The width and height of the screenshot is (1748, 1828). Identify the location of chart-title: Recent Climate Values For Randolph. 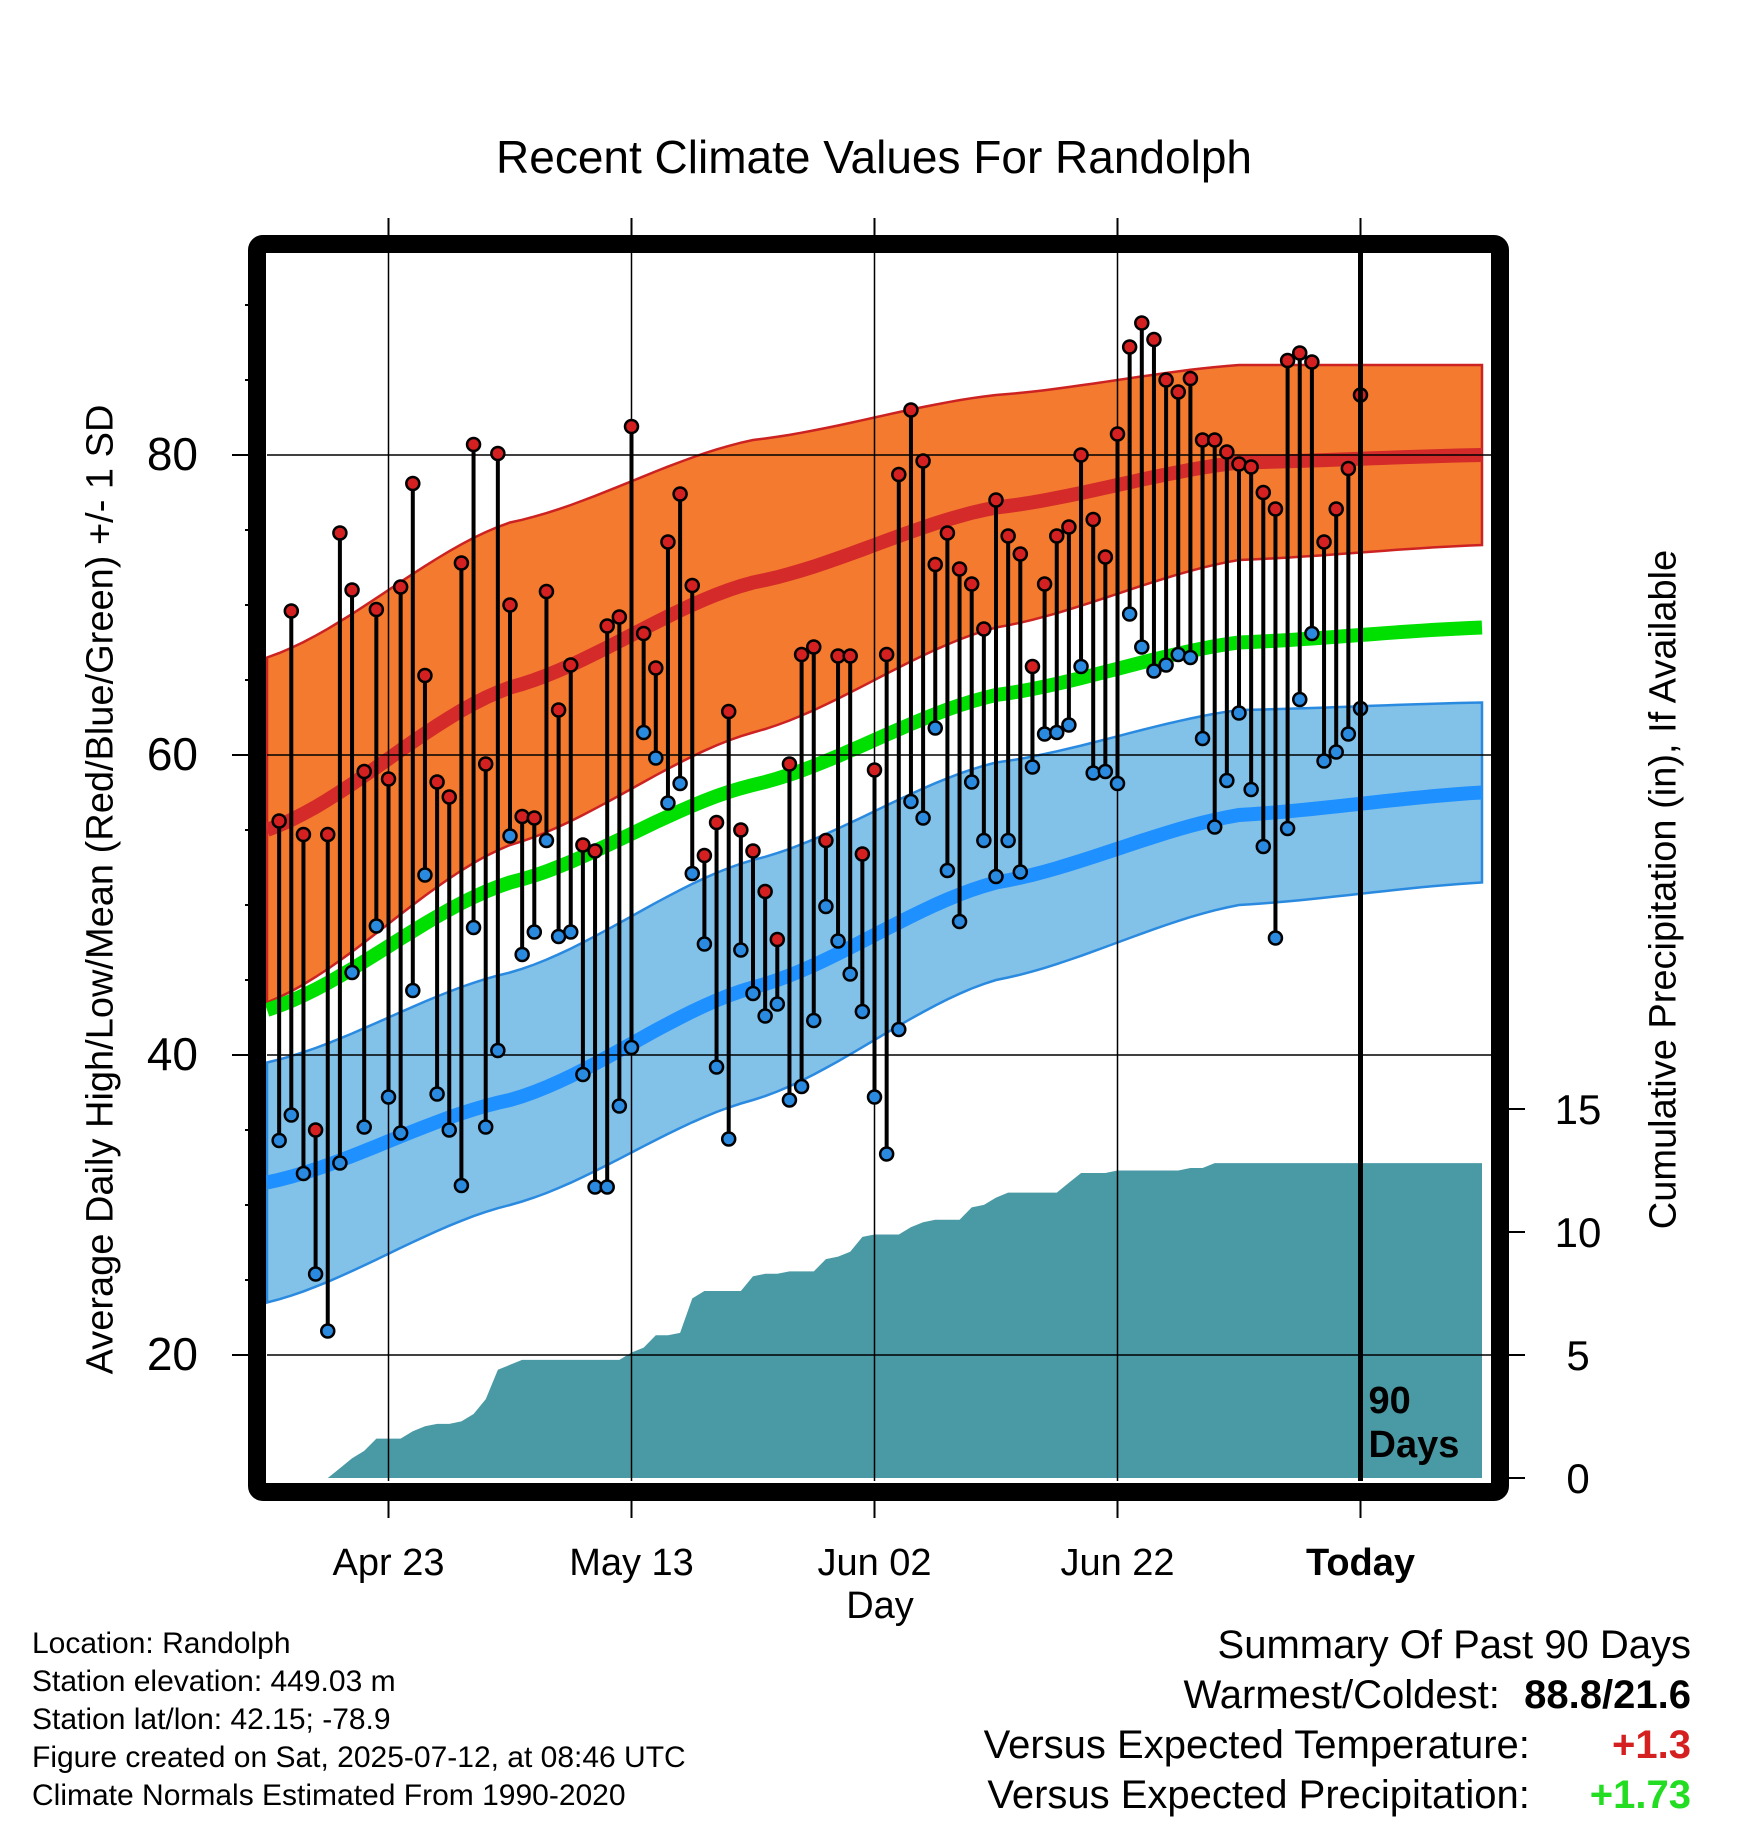
(874, 157).